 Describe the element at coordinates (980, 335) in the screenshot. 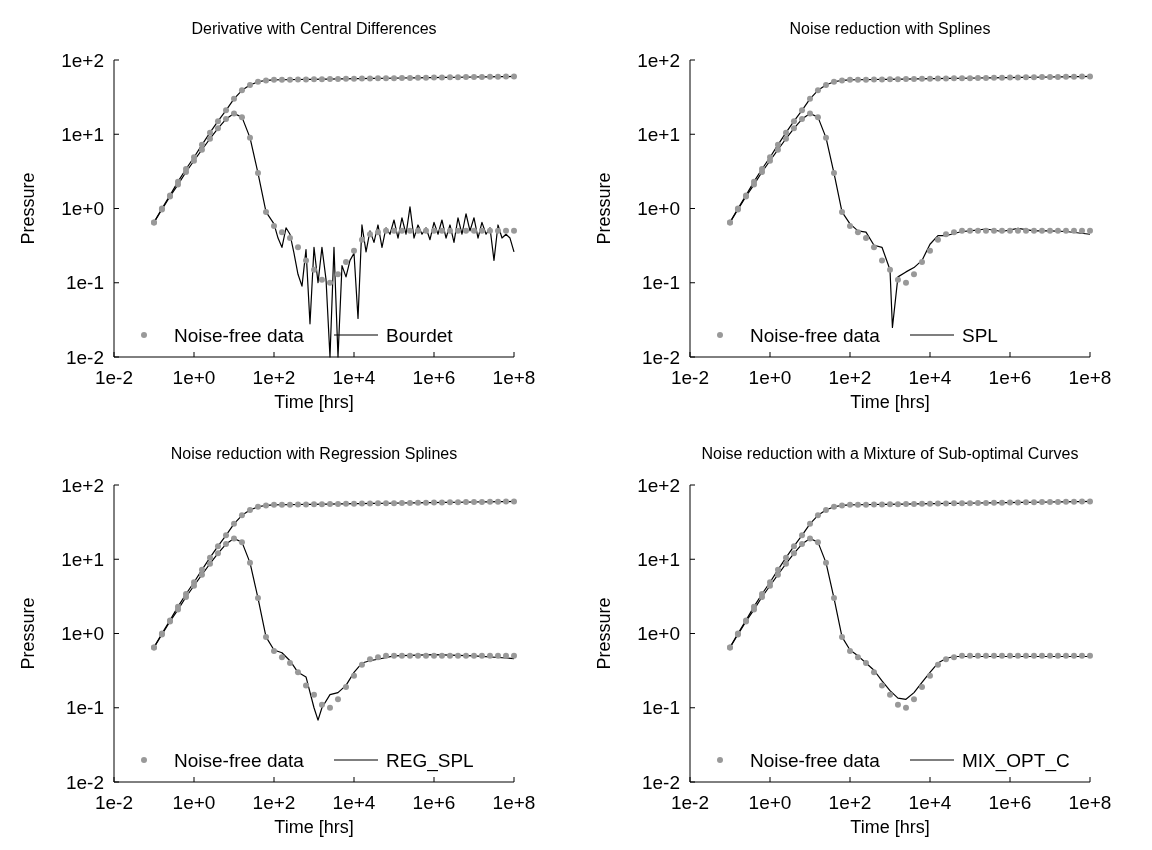

I see `legend-label: SPL` at that location.